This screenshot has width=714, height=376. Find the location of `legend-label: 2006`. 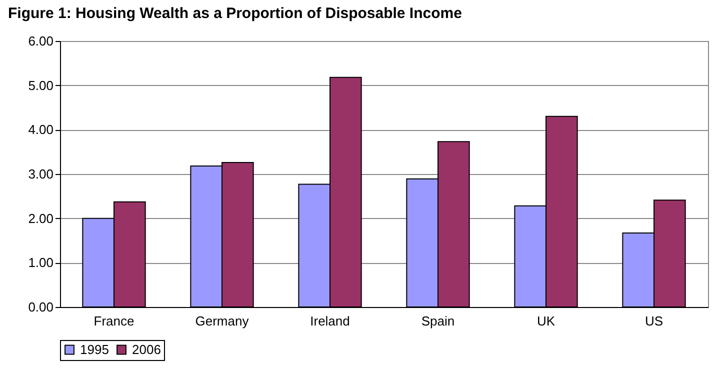

legend-label: 2006 is located at coordinates (146, 349).